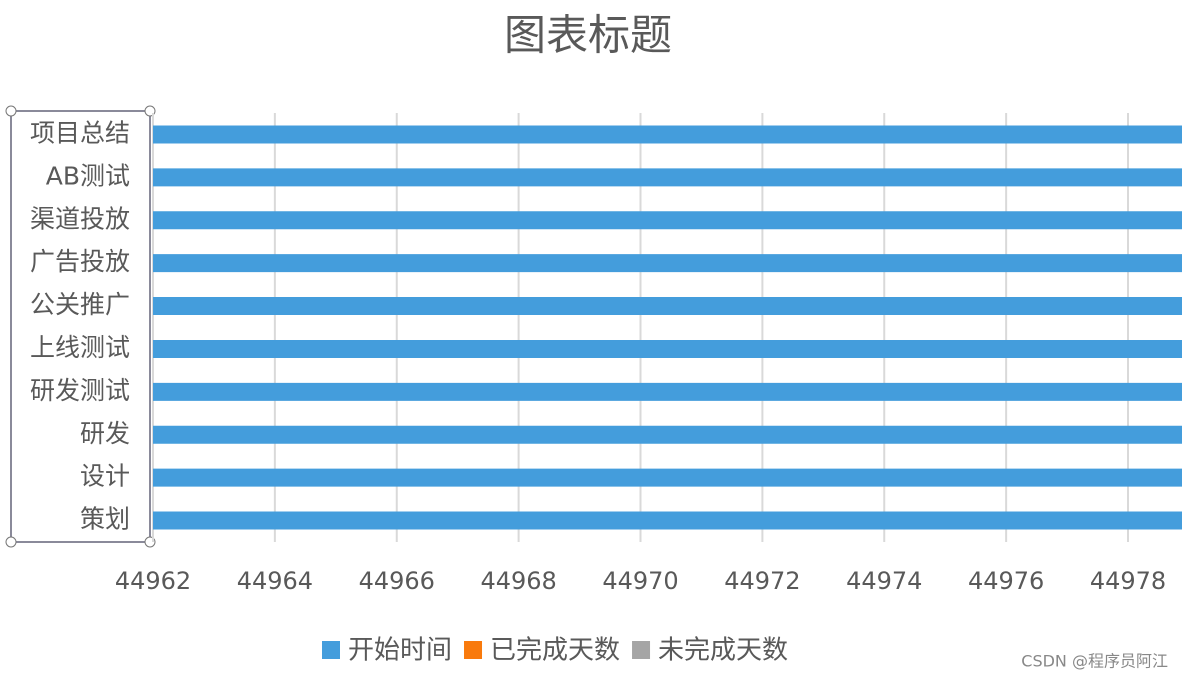  Describe the element at coordinates (80, 347) in the screenshot. I see `y-tick-label: 上线测试` at that location.